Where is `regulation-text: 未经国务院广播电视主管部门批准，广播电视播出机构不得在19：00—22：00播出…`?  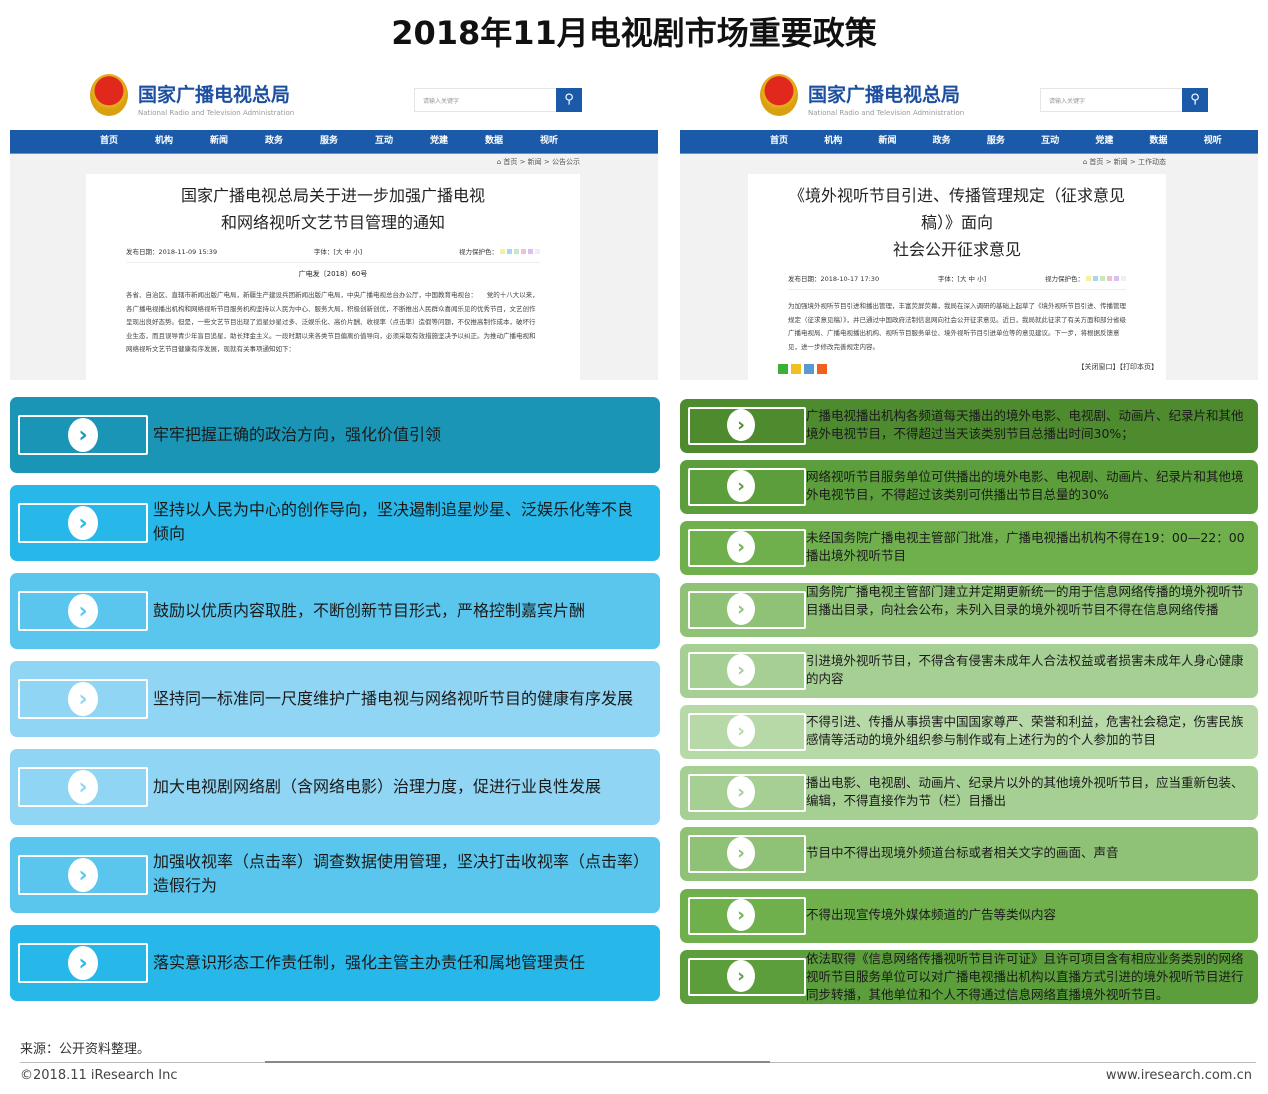
regulation-text: 未经国务院广播电视主管部门批准，广播电视播出机构不得在19：00—22：00播出… is located at coordinates (1025, 547).